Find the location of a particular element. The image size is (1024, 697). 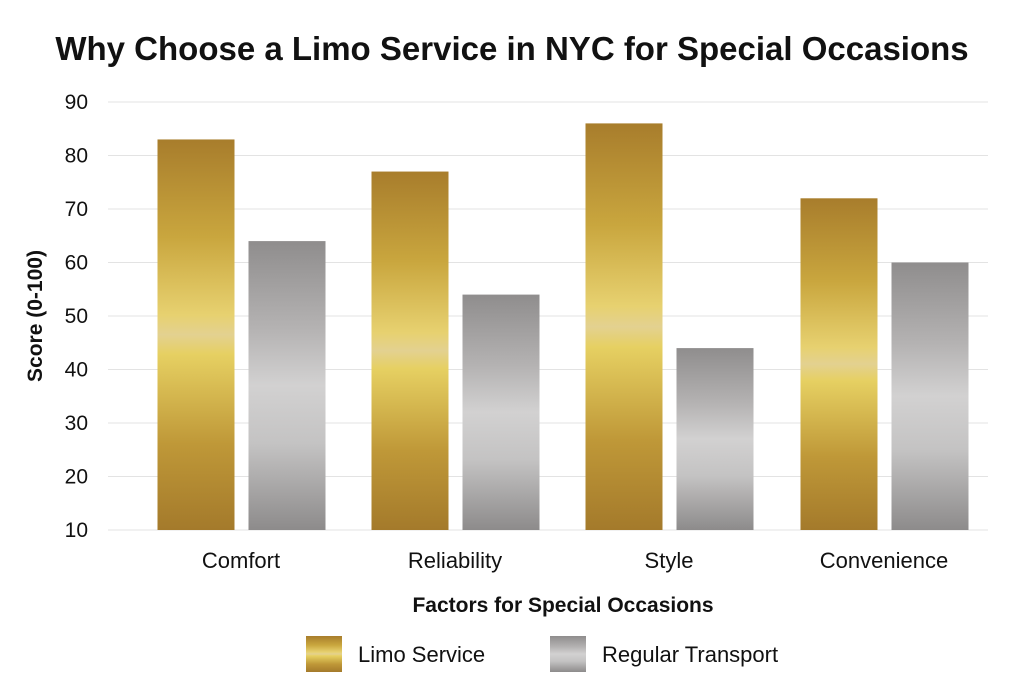

x-category-label: Comfort is located at coordinates (241, 560).